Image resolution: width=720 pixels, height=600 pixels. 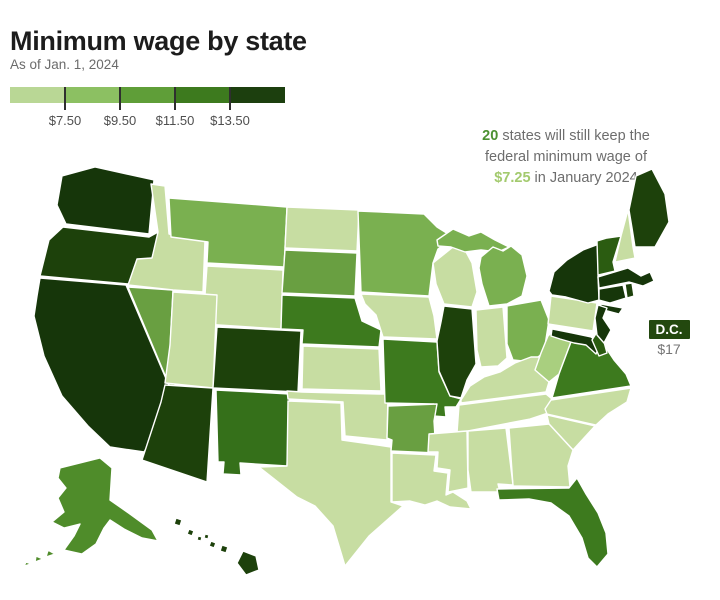 What do you see at coordinates (216, 546) in the screenshot?
I see `state-hawaii` at bounding box center [216, 546].